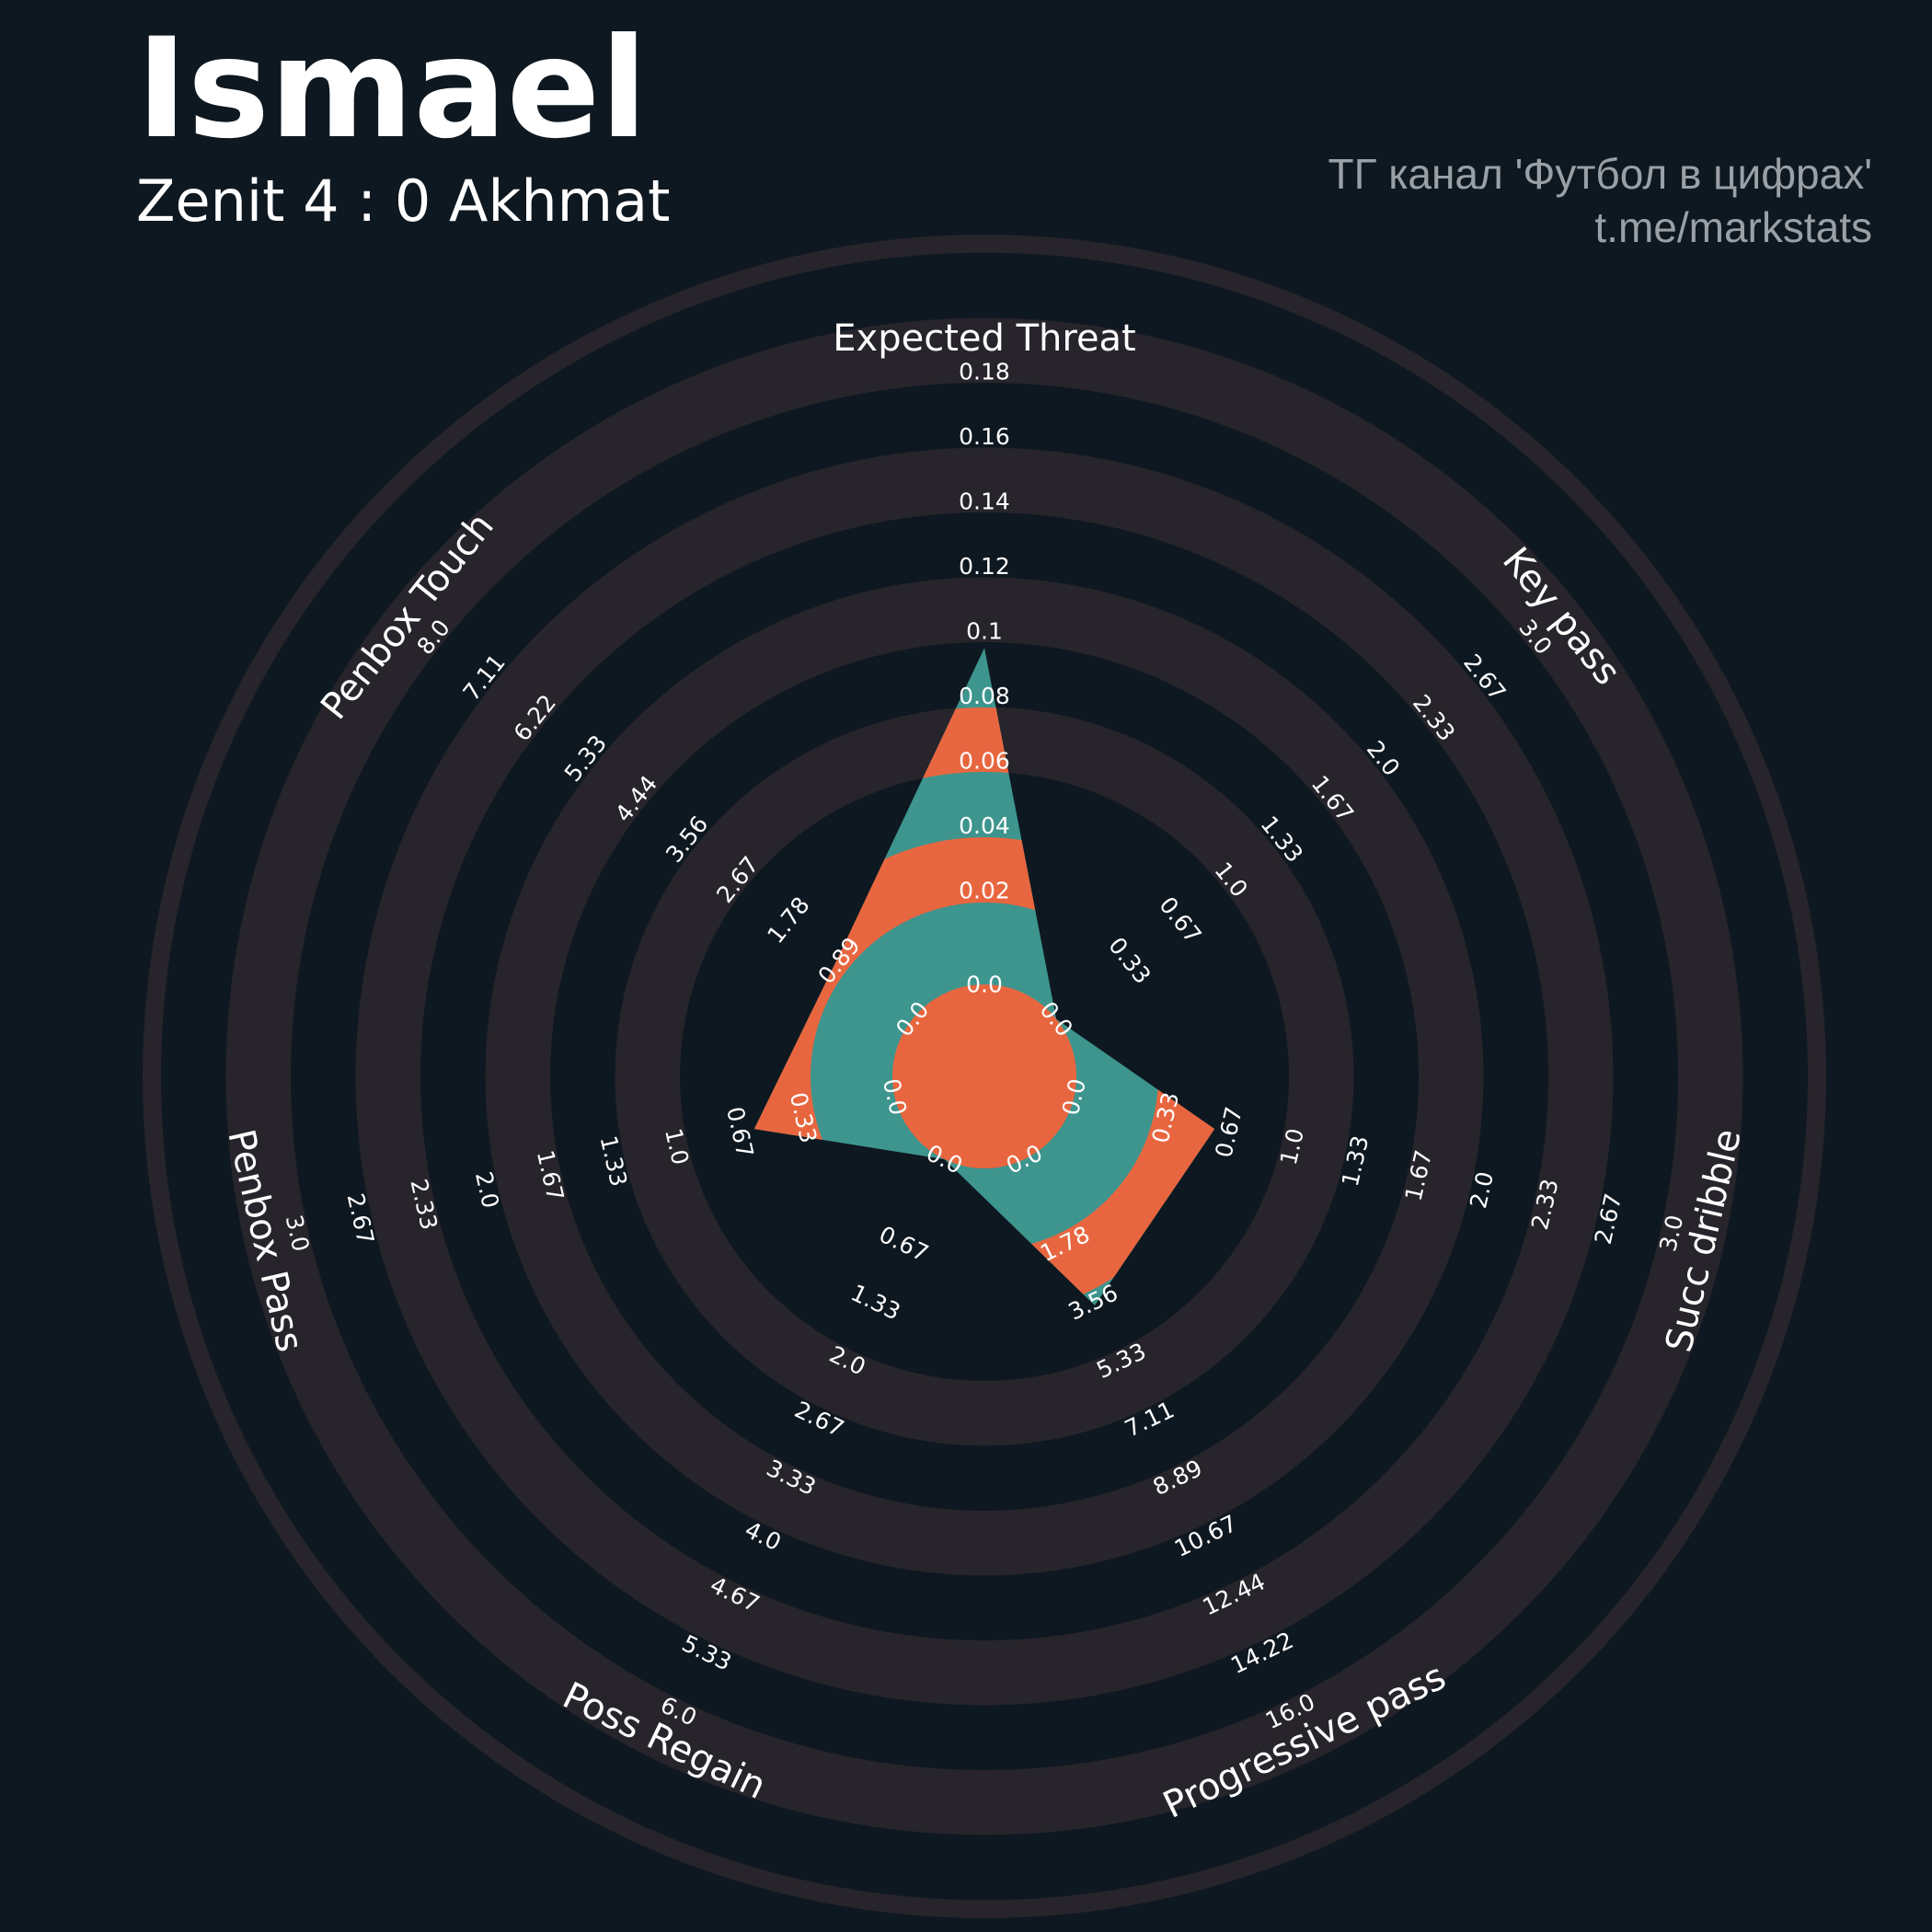 This screenshot has height=1932, width=1932. Describe the element at coordinates (984, 372) in the screenshot. I see `tick-label: 0.18` at that location.